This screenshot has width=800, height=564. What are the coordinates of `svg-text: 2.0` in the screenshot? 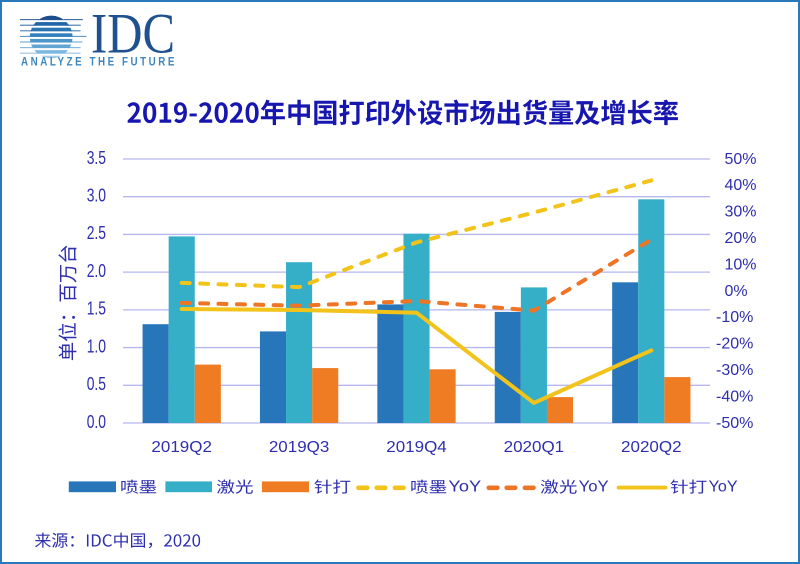 It's located at (96, 271).